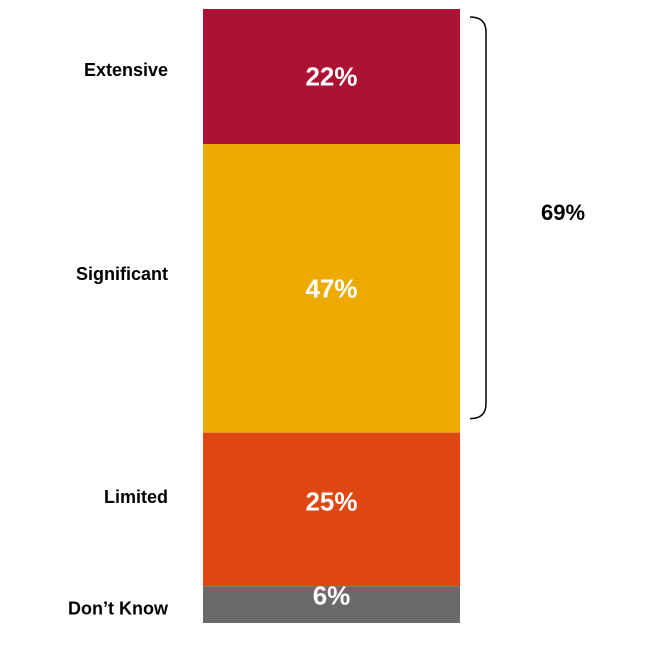 This screenshot has height=652, width=646. Describe the element at coordinates (331, 502) in the screenshot. I see `value-label-limited: 25%` at that location.